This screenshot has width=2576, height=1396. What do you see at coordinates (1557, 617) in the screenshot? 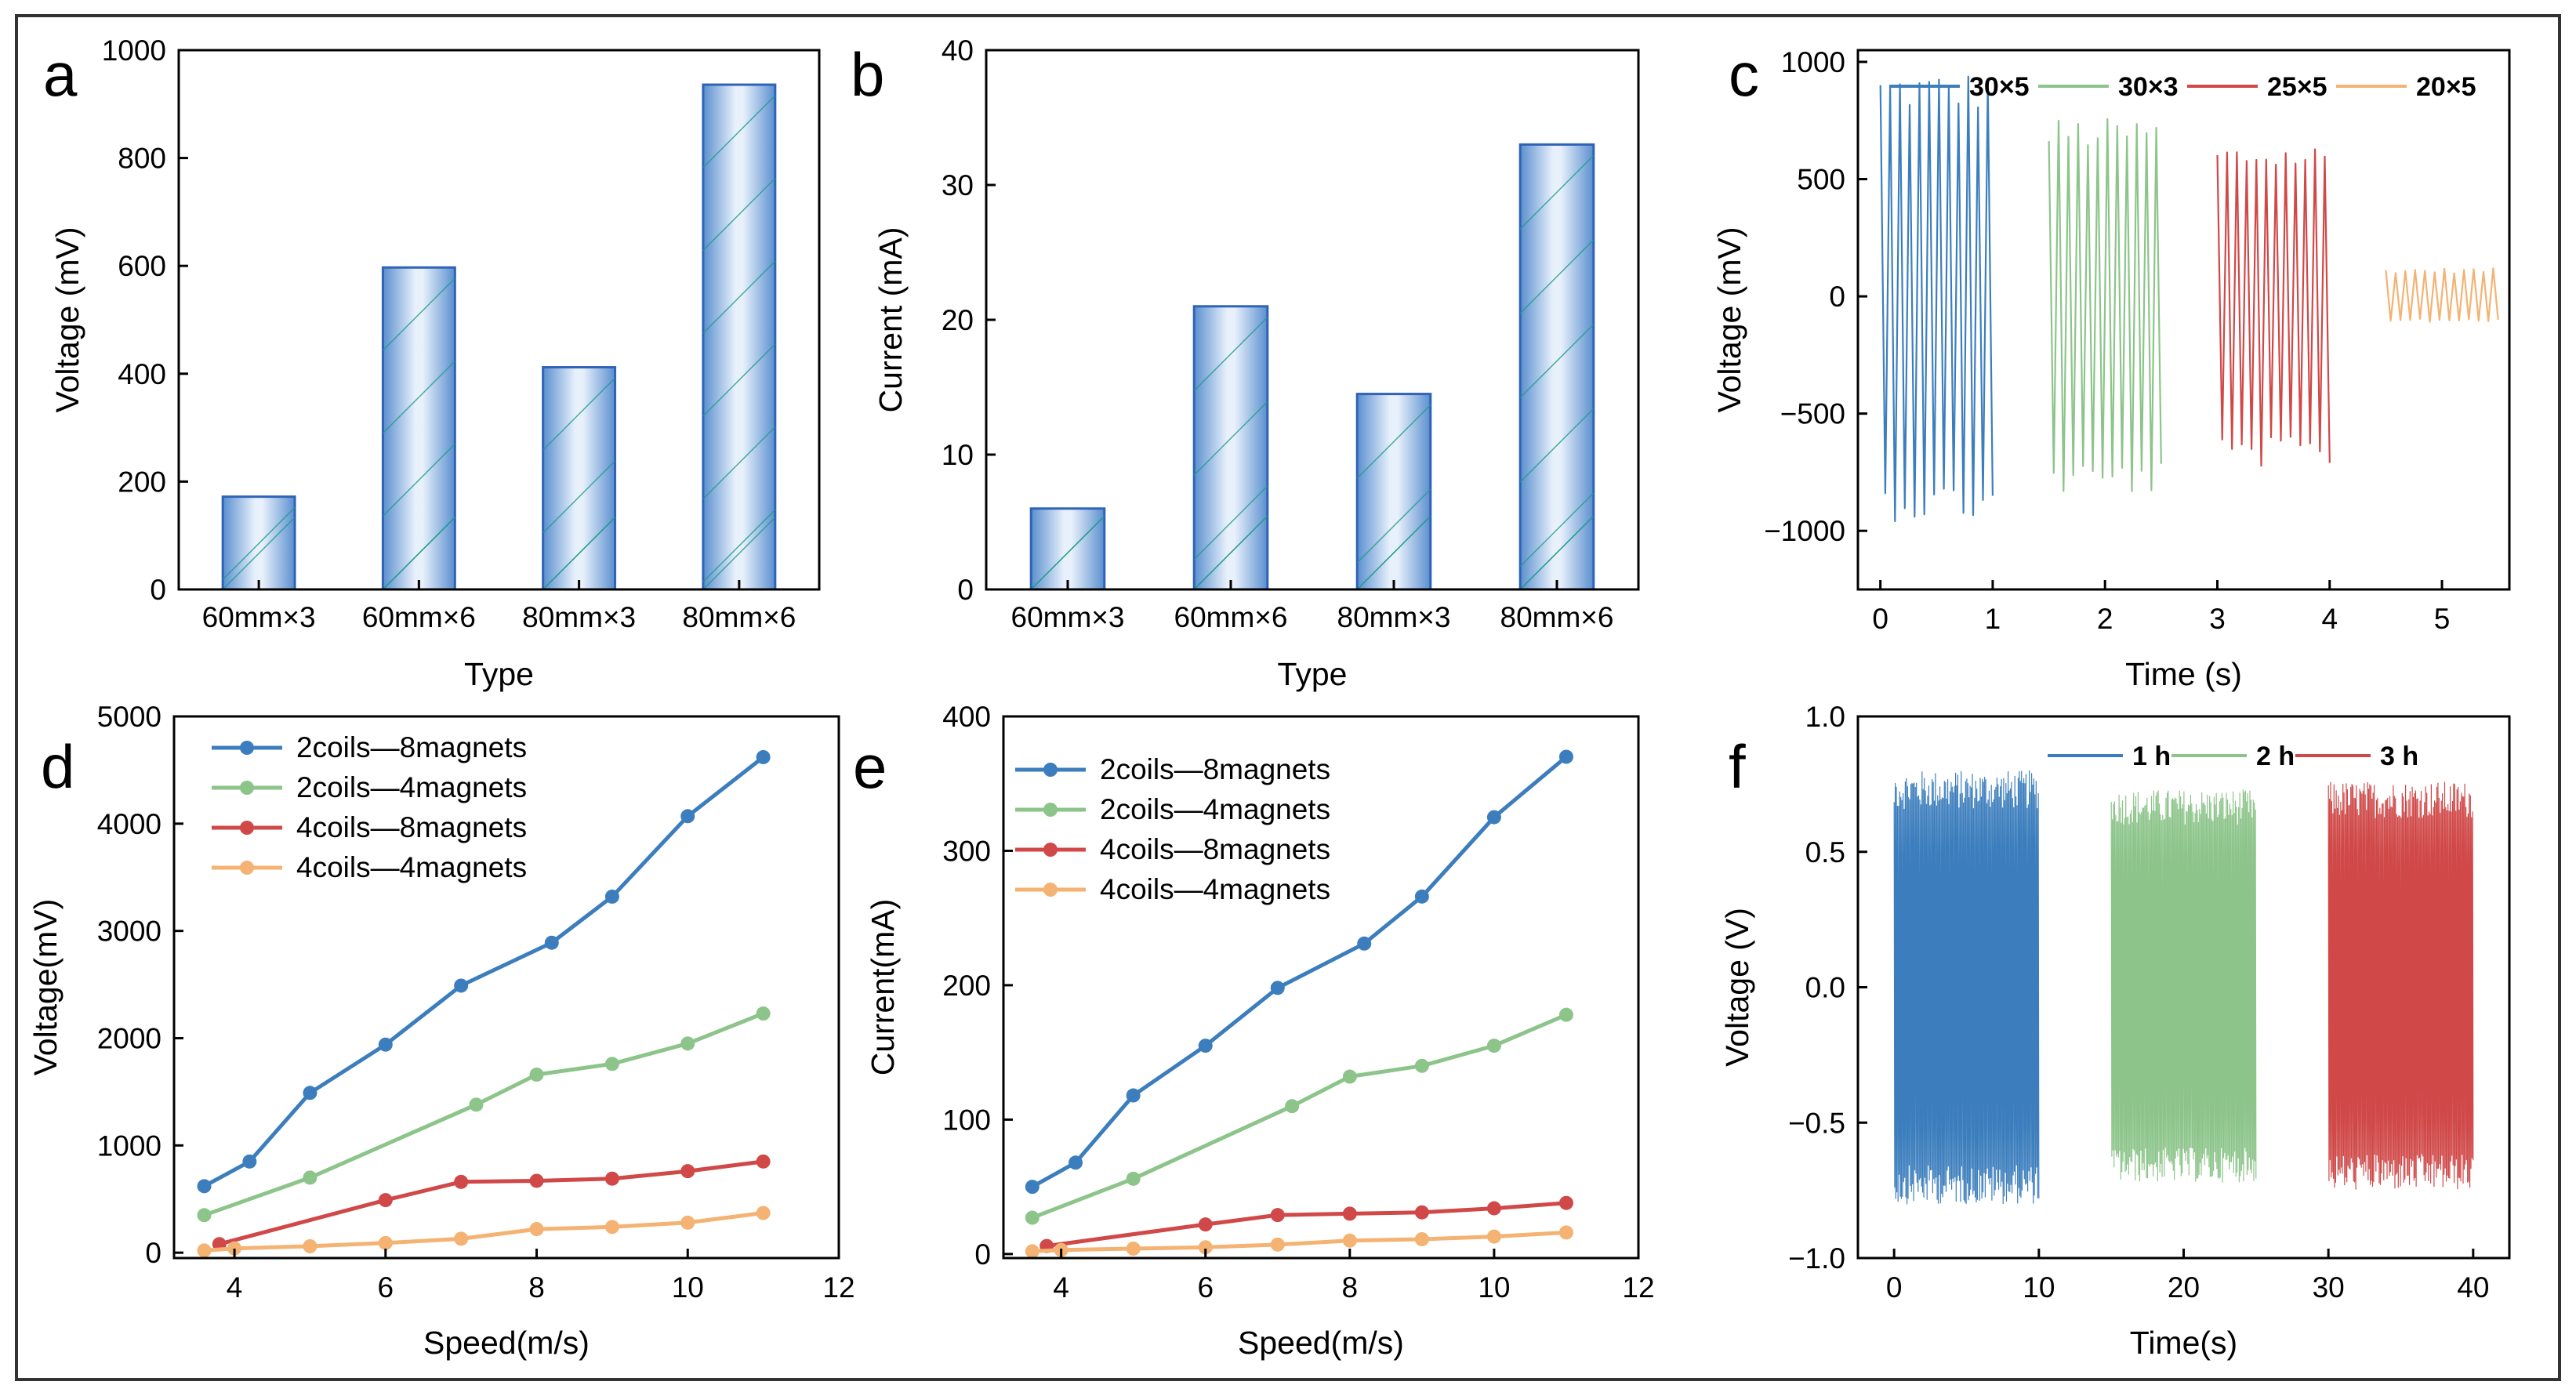
I see `panel-b-category-label: 80mm×6` at bounding box center [1557, 617].